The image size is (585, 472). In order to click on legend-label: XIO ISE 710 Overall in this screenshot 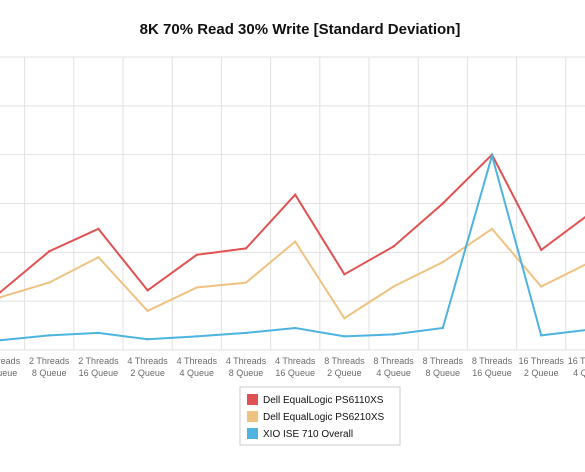, I will do `click(308, 434)`.